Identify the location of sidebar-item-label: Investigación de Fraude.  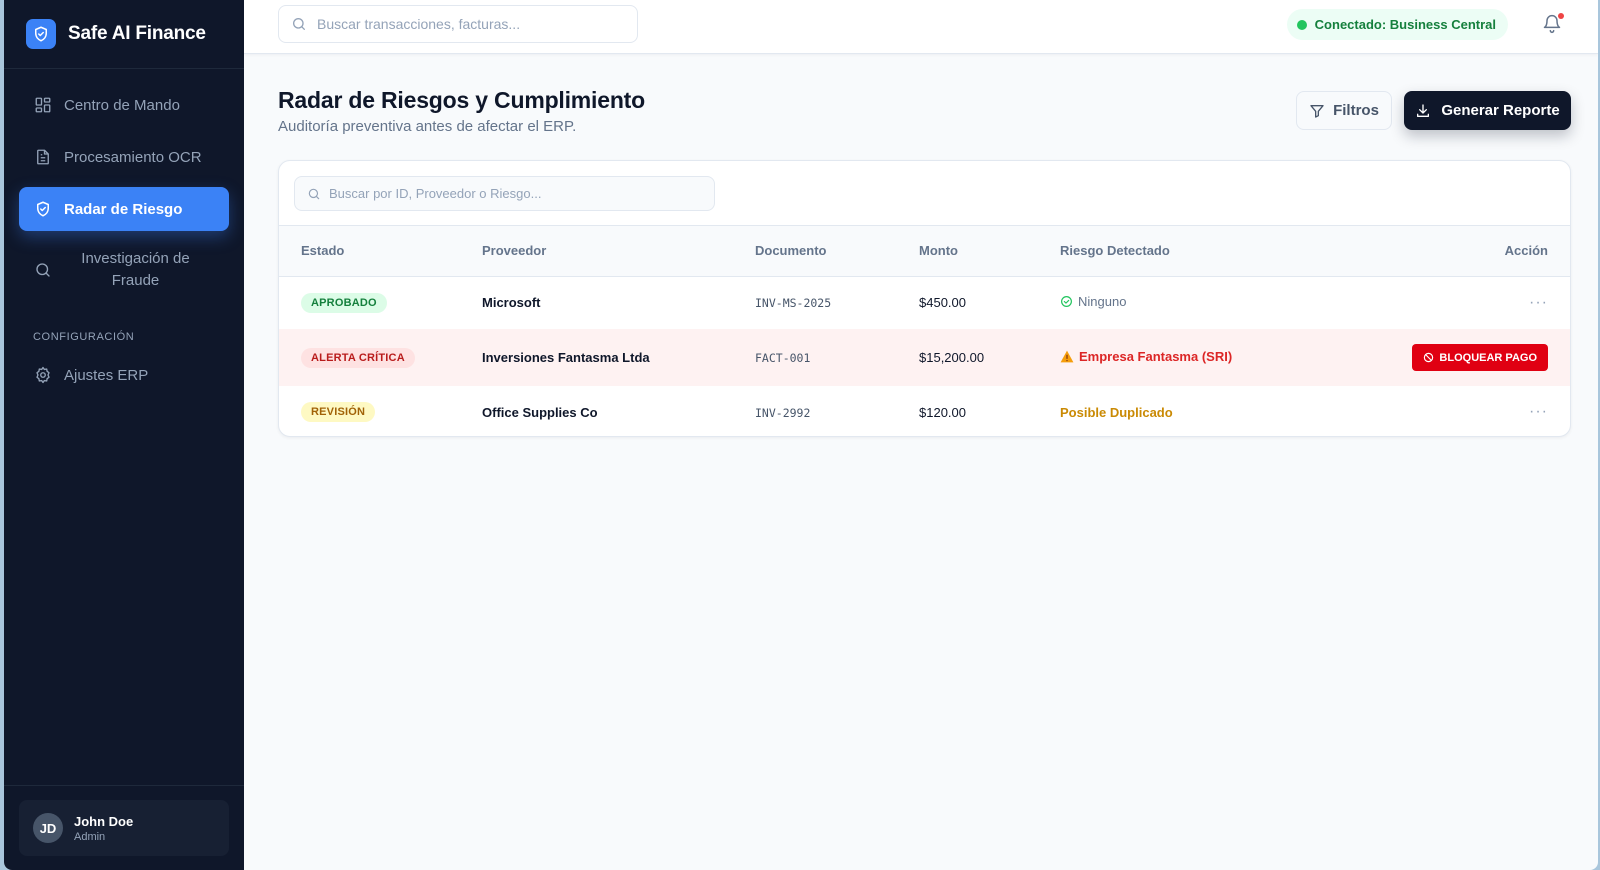
(135, 269).